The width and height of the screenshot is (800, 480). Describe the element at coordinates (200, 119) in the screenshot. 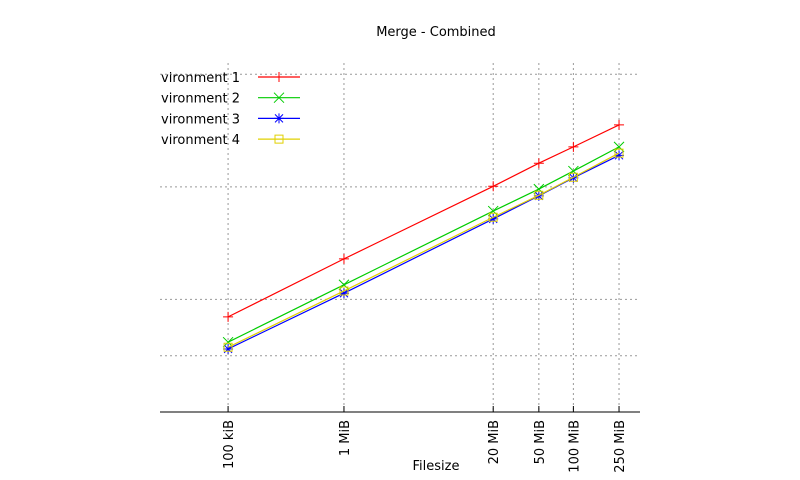

I see `legend-label: vironment 3` at that location.